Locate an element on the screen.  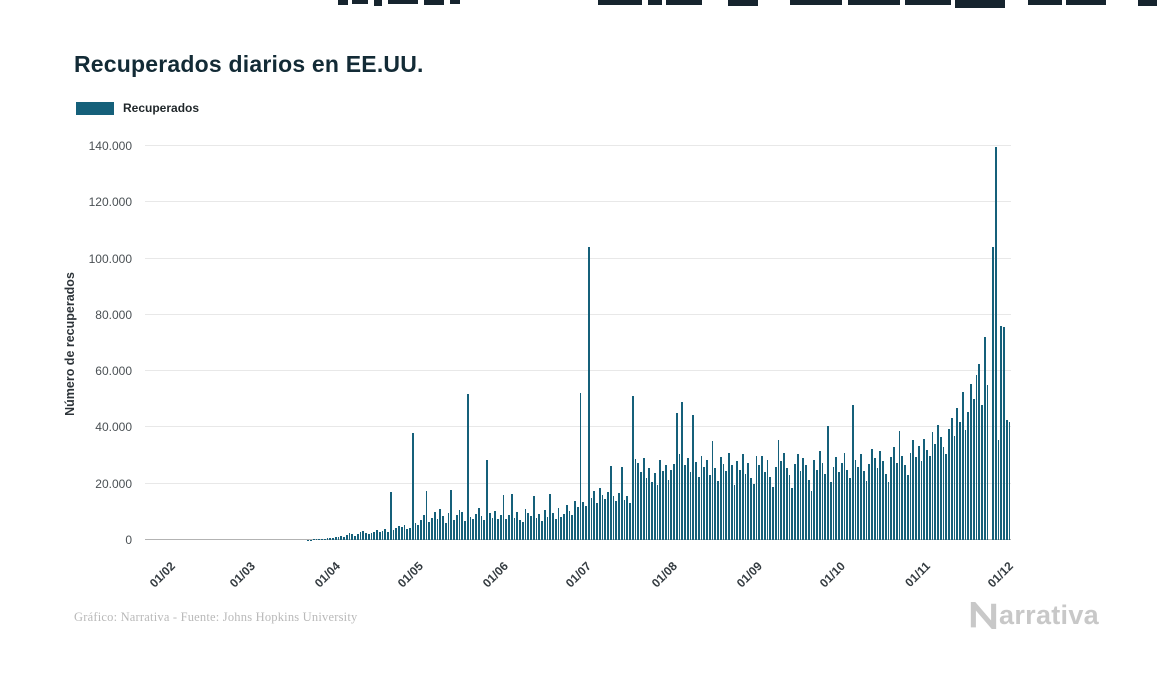
legend-item-recuperados: Recuperados is located at coordinates (137, 108).